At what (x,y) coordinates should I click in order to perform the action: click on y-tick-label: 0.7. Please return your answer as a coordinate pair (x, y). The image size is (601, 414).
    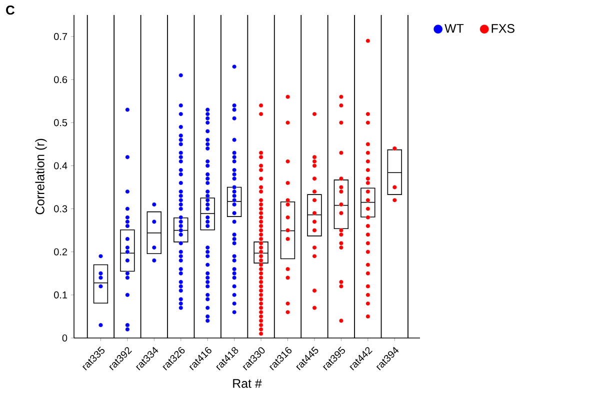
    Looking at the image, I should click on (60, 36).